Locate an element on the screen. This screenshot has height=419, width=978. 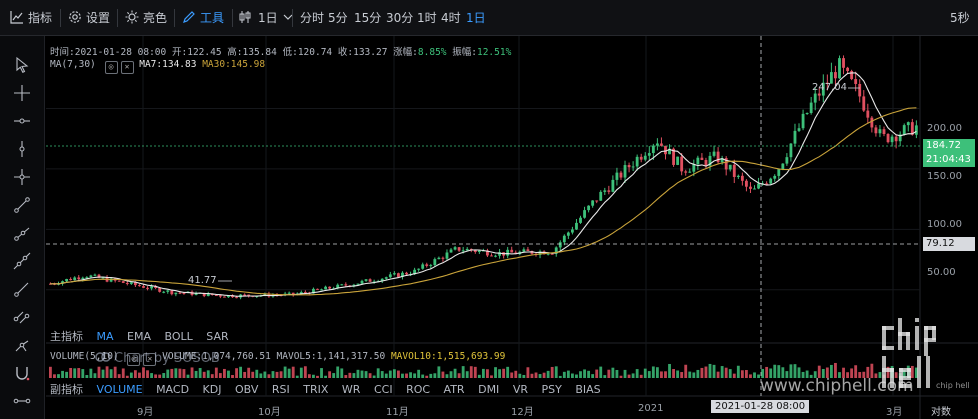
log-scale-button: 对数 is located at coordinates (941, 412).